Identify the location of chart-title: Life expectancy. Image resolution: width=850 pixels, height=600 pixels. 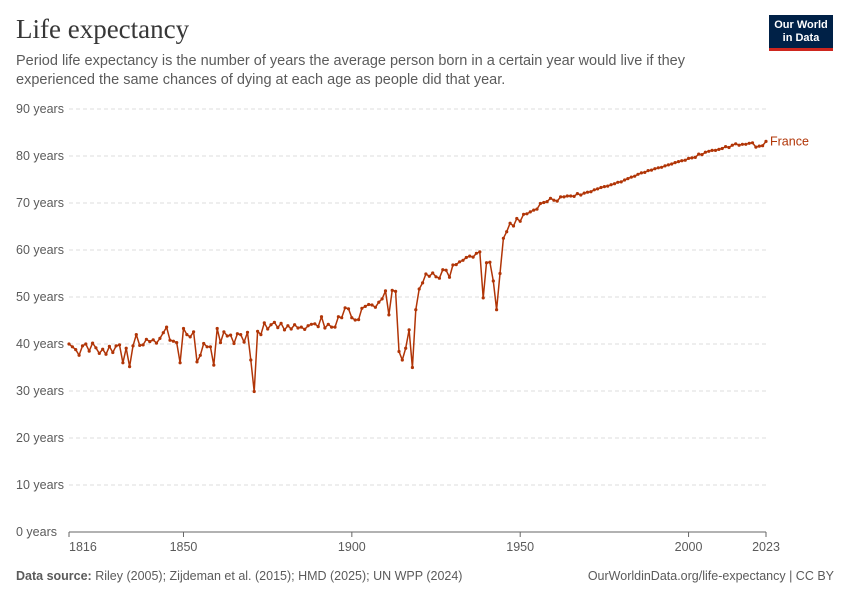
(103, 29).